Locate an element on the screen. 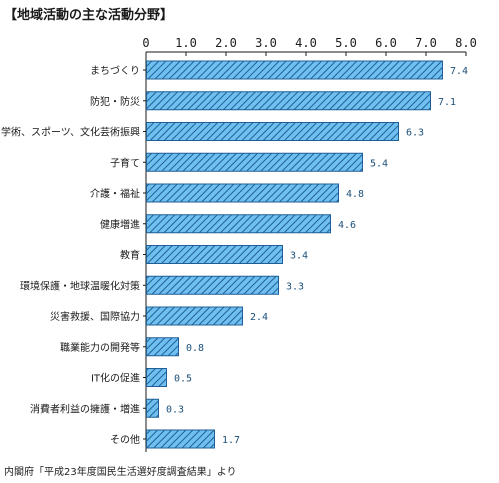  x-tick-label: 3.0 is located at coordinates (266, 43).